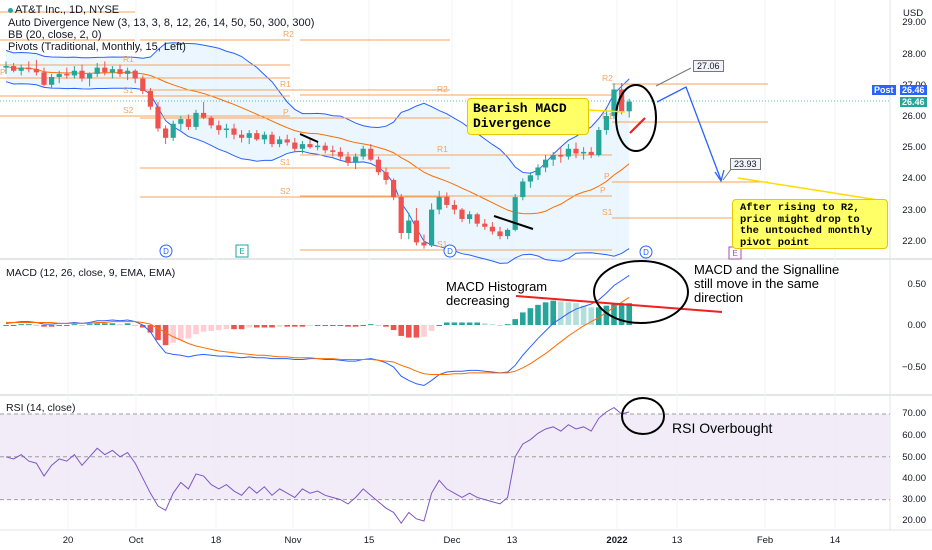  I want to click on target-callout: 23.93, so click(745, 164).